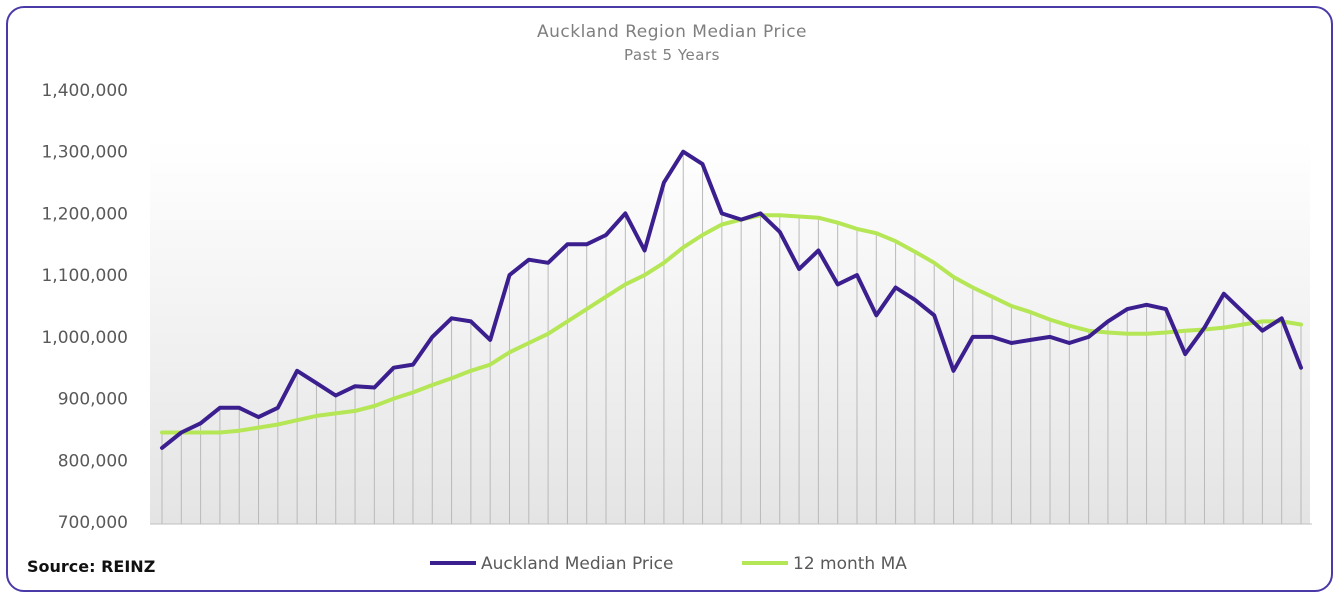  What do you see at coordinates (84, 338) in the screenshot?
I see `y-tick-label: 1,000,000` at bounding box center [84, 338].